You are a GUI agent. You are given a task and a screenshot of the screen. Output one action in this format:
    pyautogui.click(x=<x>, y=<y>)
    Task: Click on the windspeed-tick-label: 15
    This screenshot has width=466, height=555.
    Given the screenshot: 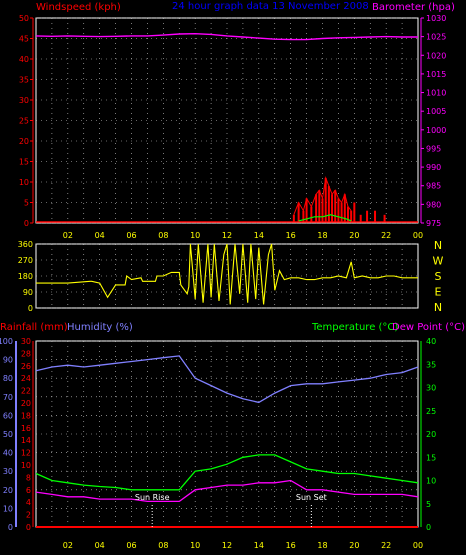 What is the action you would take?
    pyautogui.click(x=24, y=162)
    